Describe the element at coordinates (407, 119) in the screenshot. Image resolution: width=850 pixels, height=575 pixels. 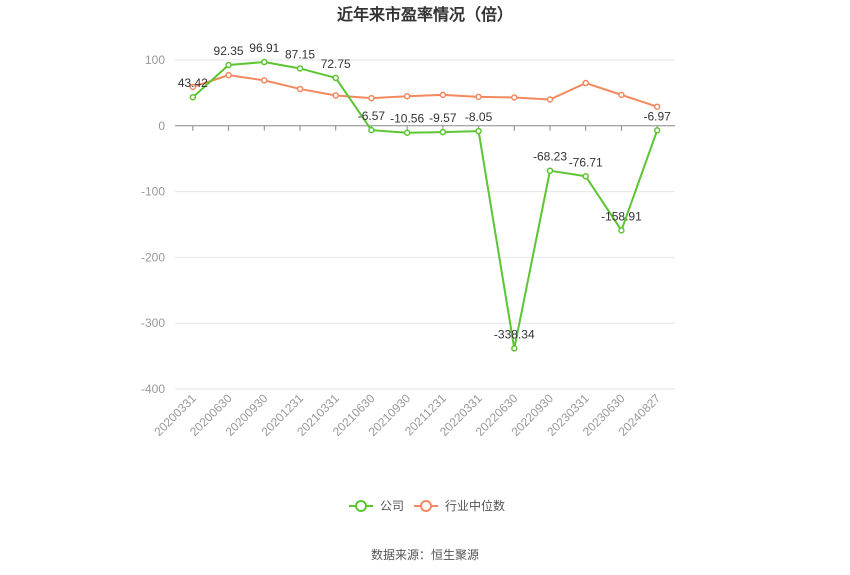
I see `company-data-label: -10.56` at that location.